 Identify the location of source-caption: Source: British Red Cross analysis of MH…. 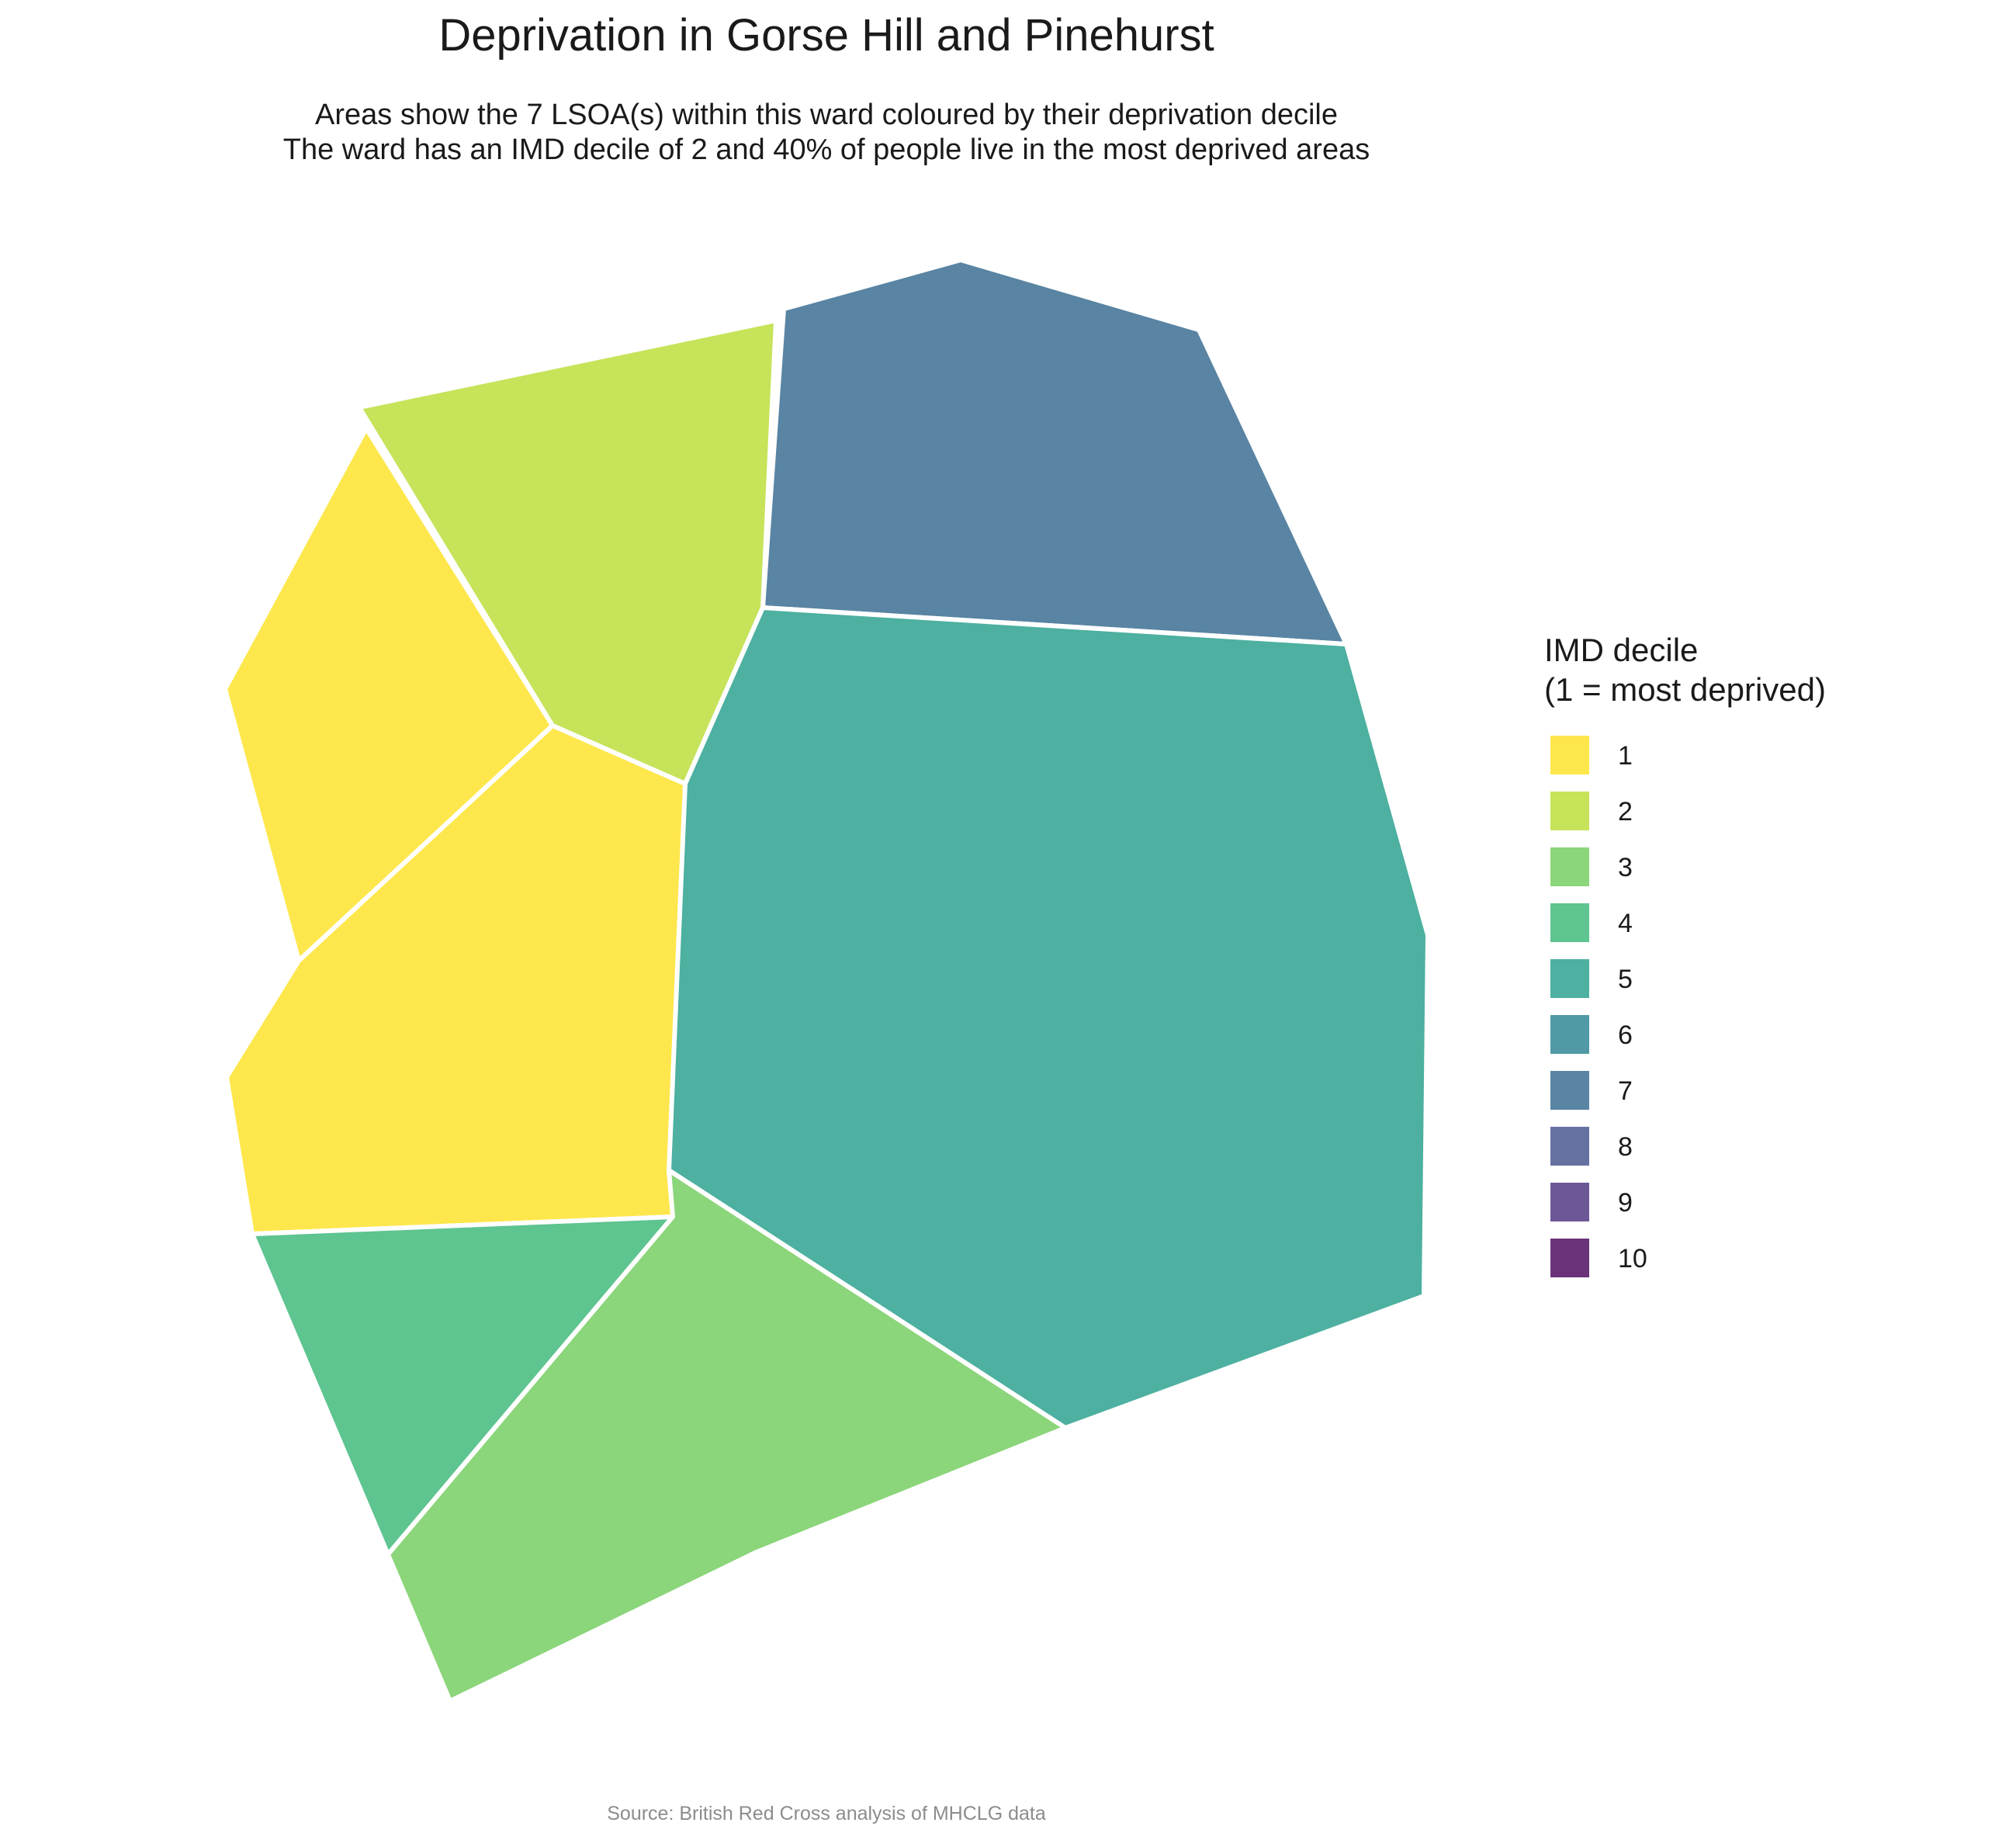
(827, 1814).